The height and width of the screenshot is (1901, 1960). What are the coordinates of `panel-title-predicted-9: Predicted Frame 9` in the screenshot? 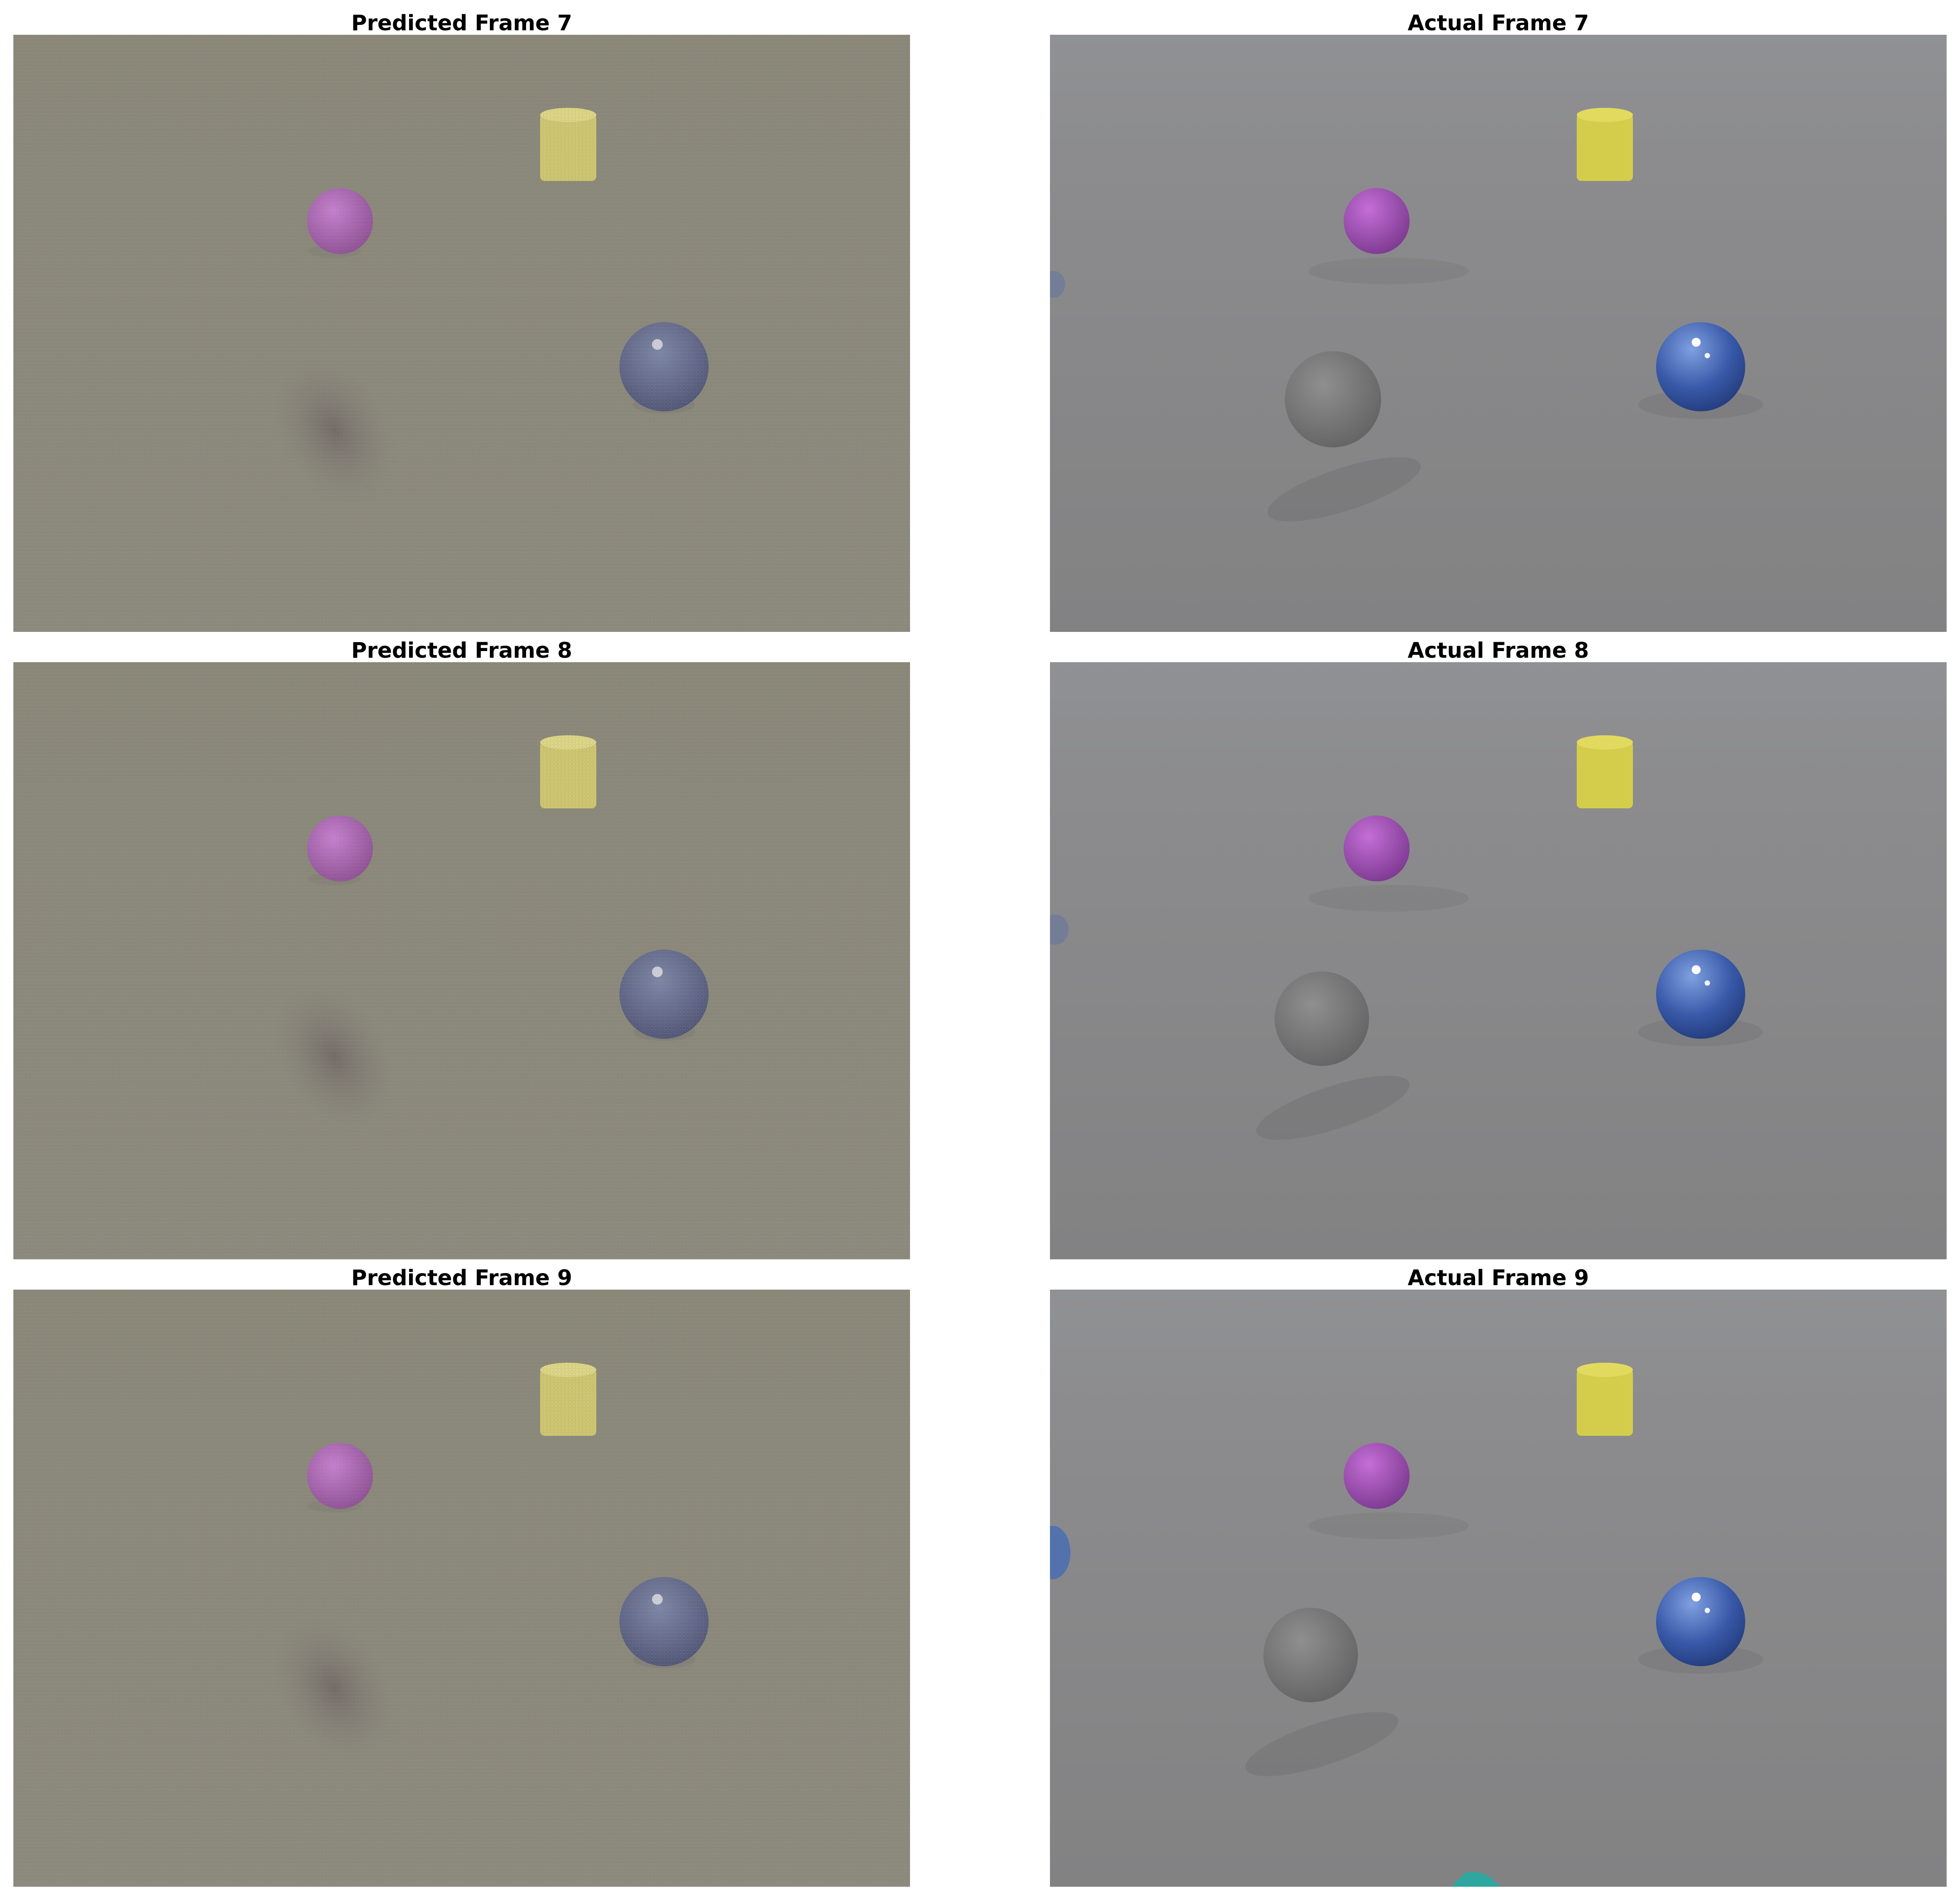 It's located at (461, 1278).